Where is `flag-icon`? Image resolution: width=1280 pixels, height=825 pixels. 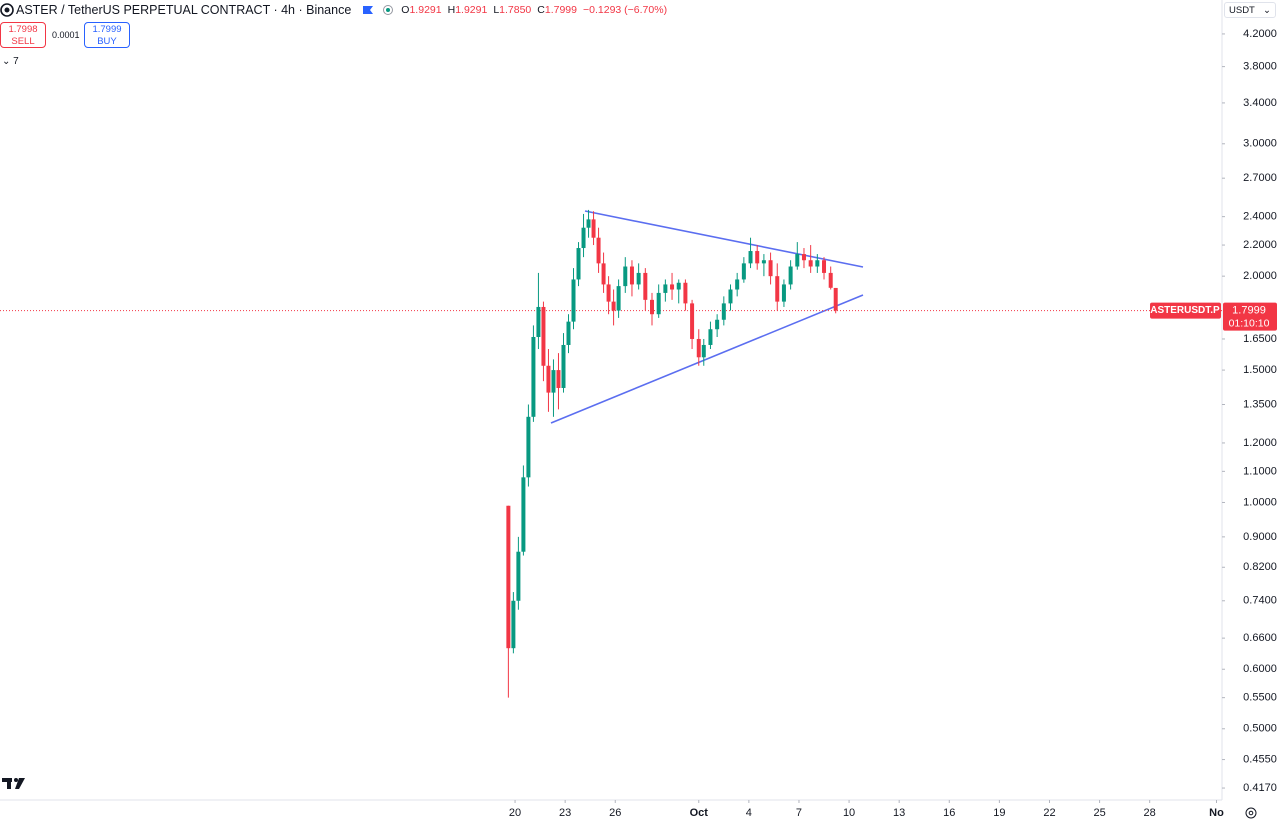
flag-icon is located at coordinates (368, 10).